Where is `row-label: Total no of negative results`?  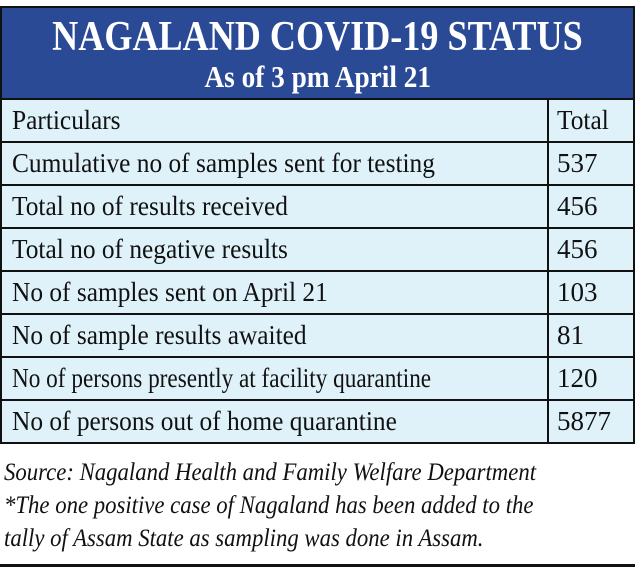
row-label: Total no of negative results is located at coordinates (275, 249).